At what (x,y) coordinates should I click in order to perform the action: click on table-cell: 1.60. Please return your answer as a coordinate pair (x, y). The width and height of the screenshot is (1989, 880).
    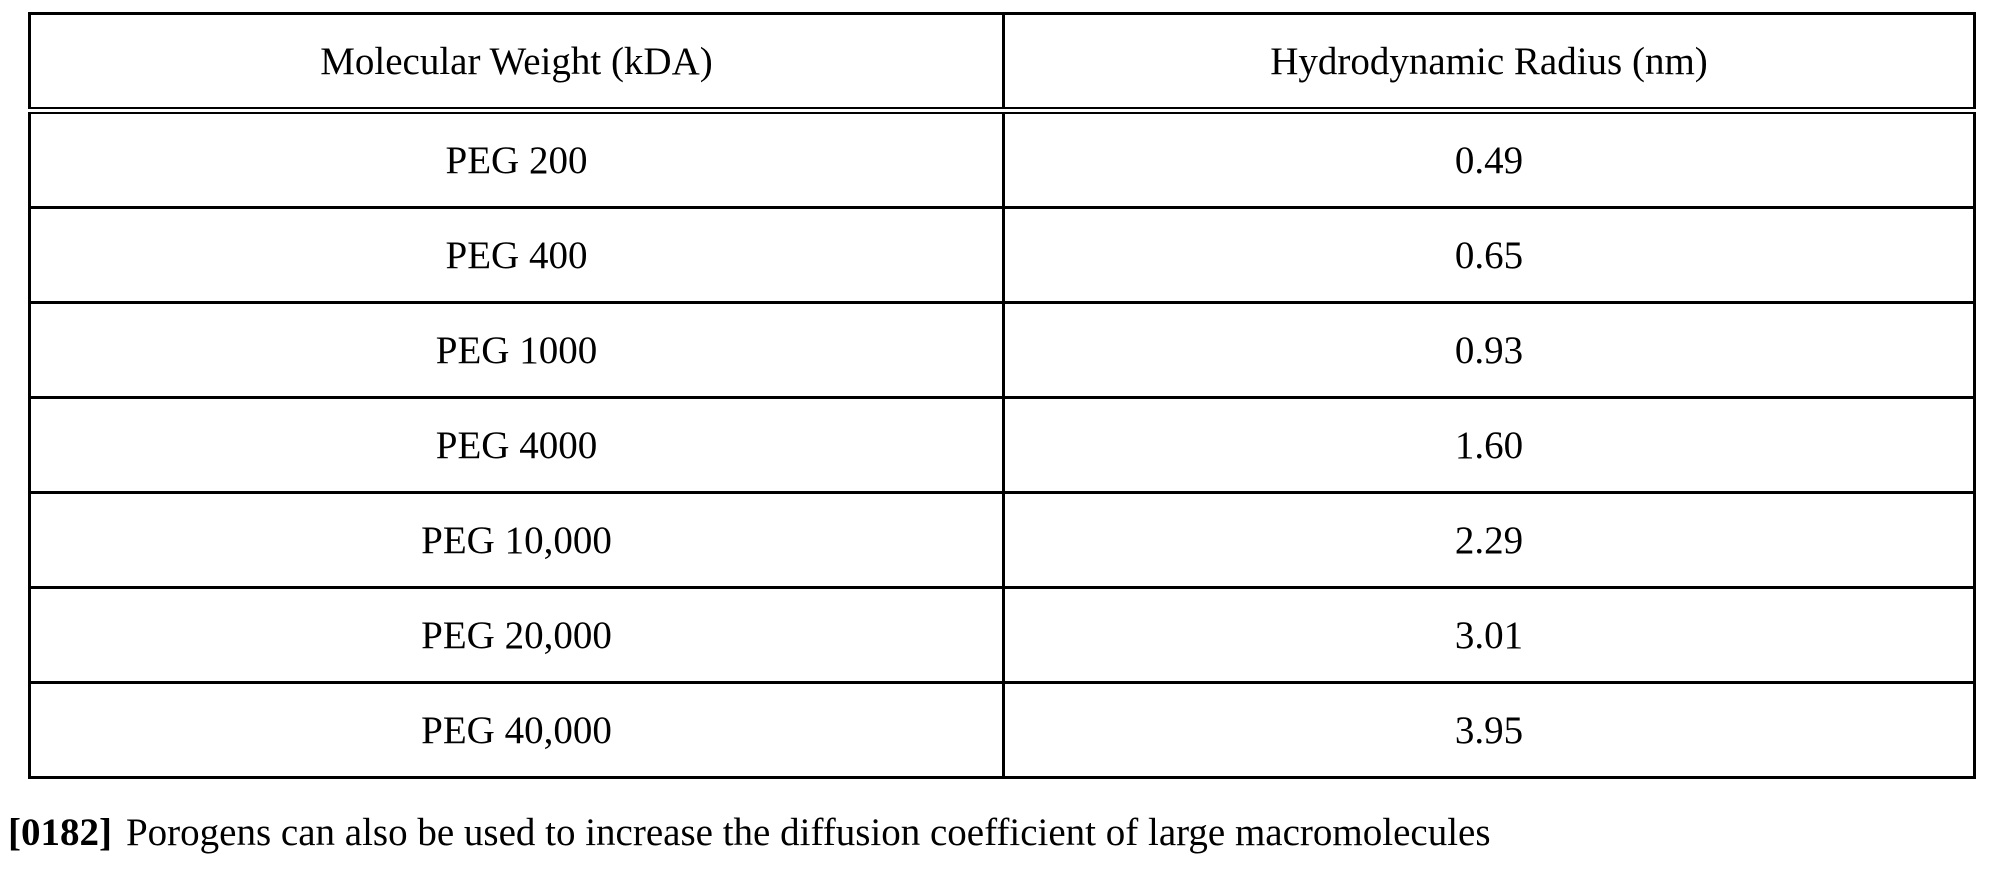
    Looking at the image, I should click on (1489, 445).